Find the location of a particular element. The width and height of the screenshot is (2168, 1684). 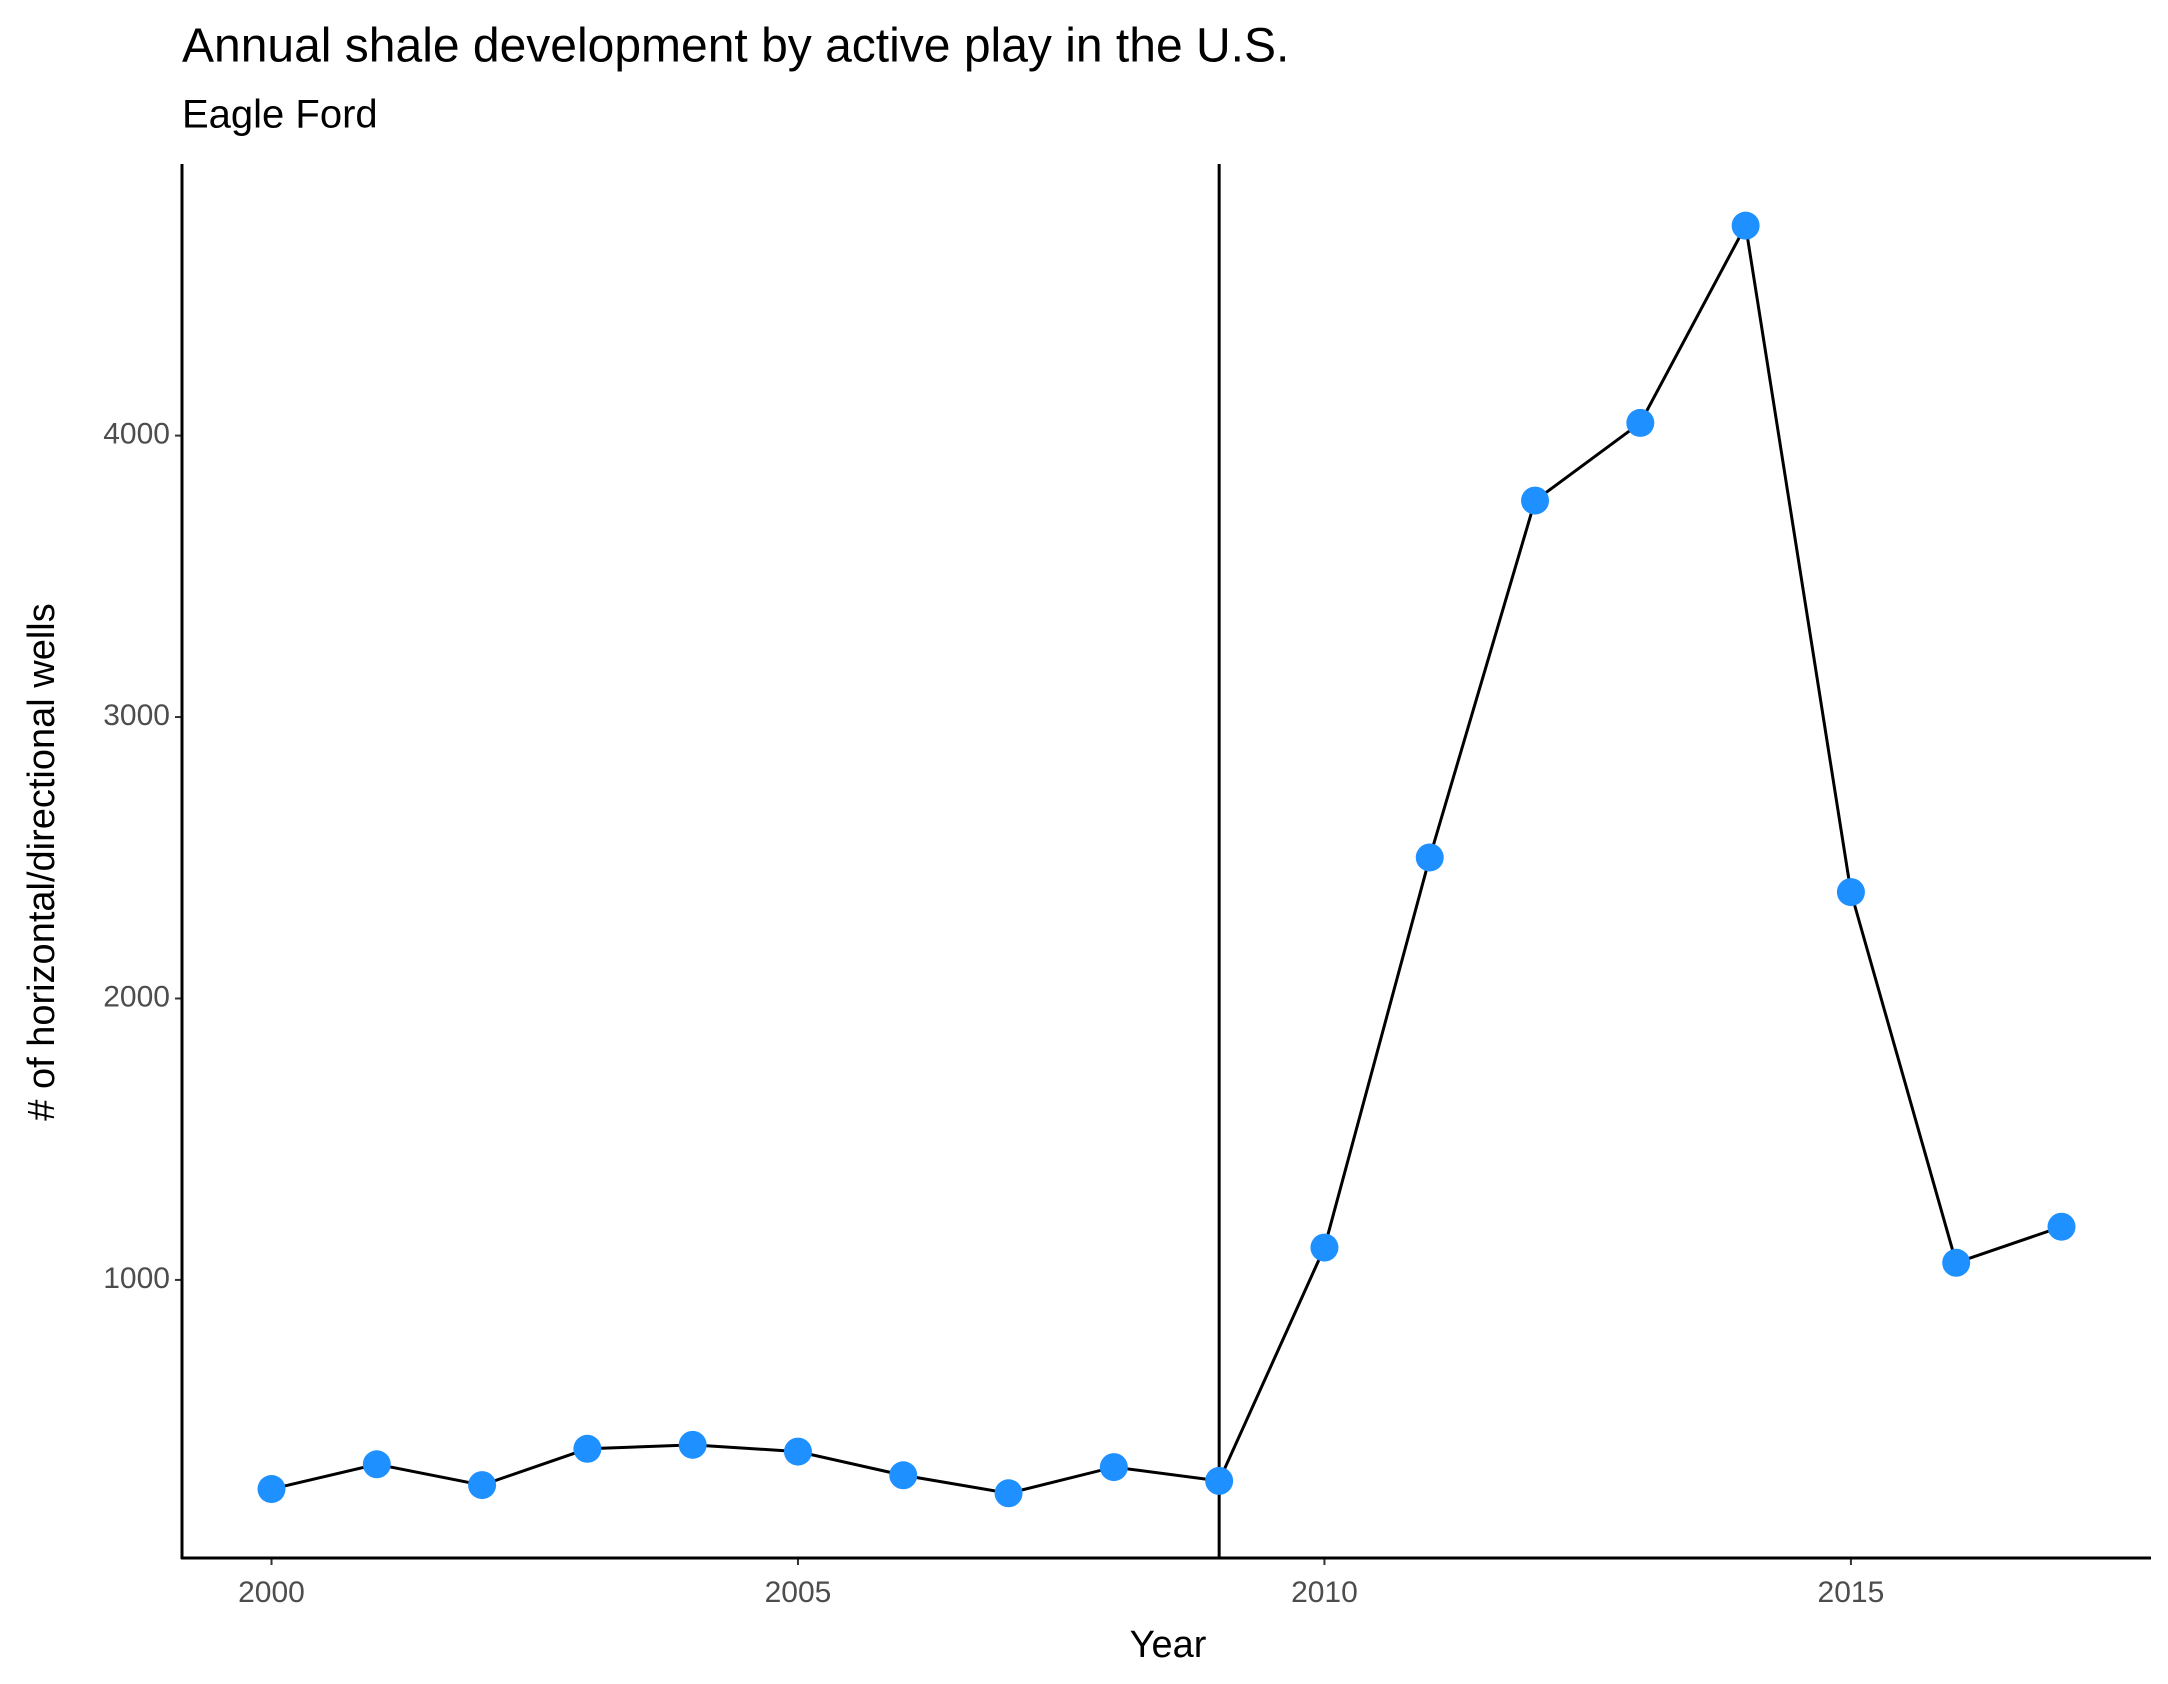

y-axis-title: # of horizontal/directional wells is located at coordinates (42, 862).